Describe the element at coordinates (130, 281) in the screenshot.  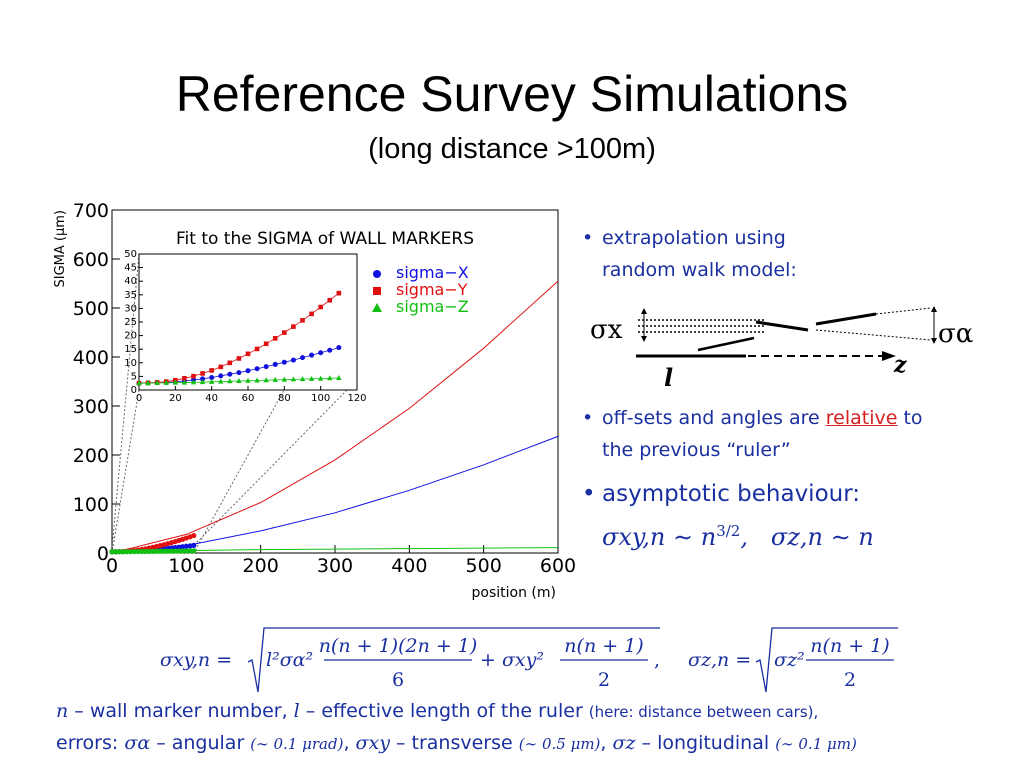
I see `inset-y-tick-label: 40` at that location.